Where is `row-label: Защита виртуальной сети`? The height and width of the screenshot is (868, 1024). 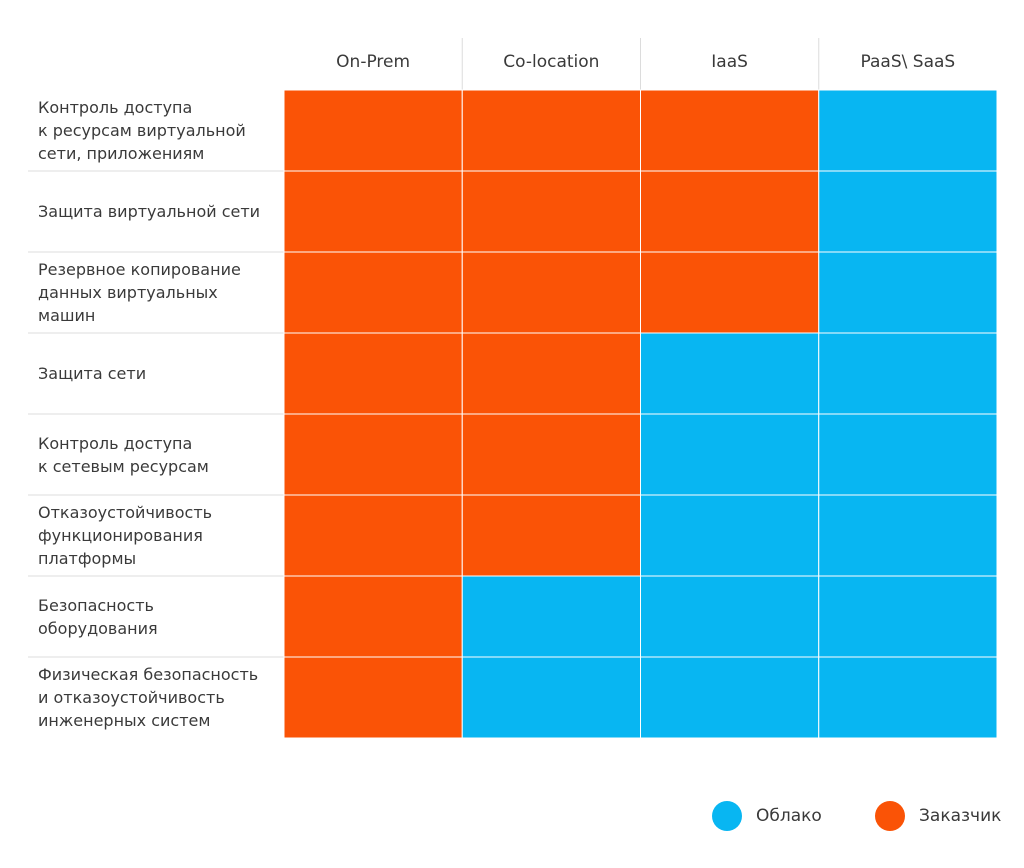 row-label: Защита виртуальной сети is located at coordinates (149, 211).